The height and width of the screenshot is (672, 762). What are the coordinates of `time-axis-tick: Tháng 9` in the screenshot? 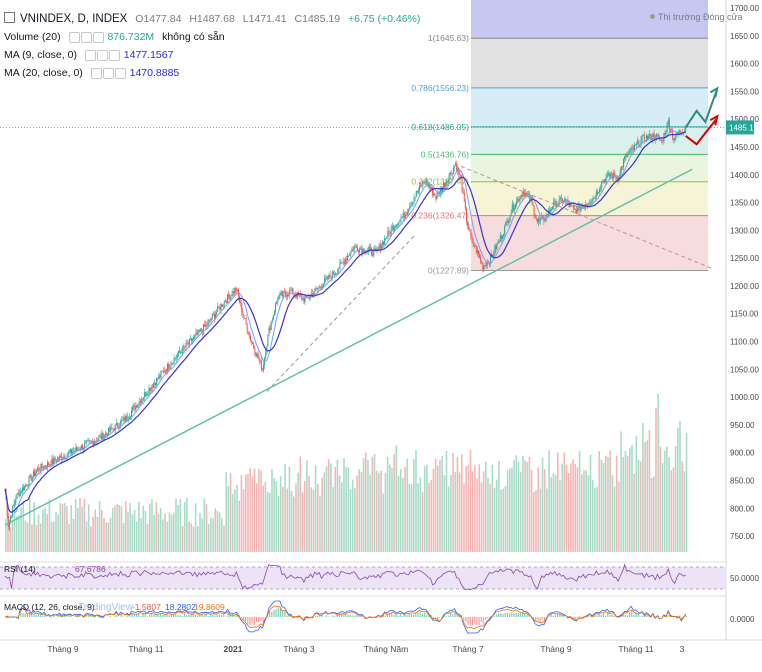 It's located at (62, 649).